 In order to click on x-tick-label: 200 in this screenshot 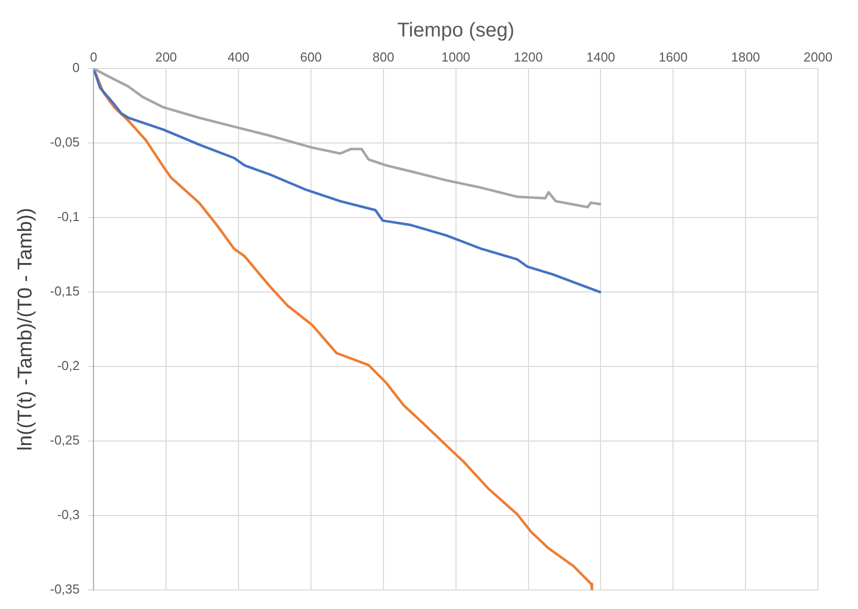, I will do `click(166, 56)`.